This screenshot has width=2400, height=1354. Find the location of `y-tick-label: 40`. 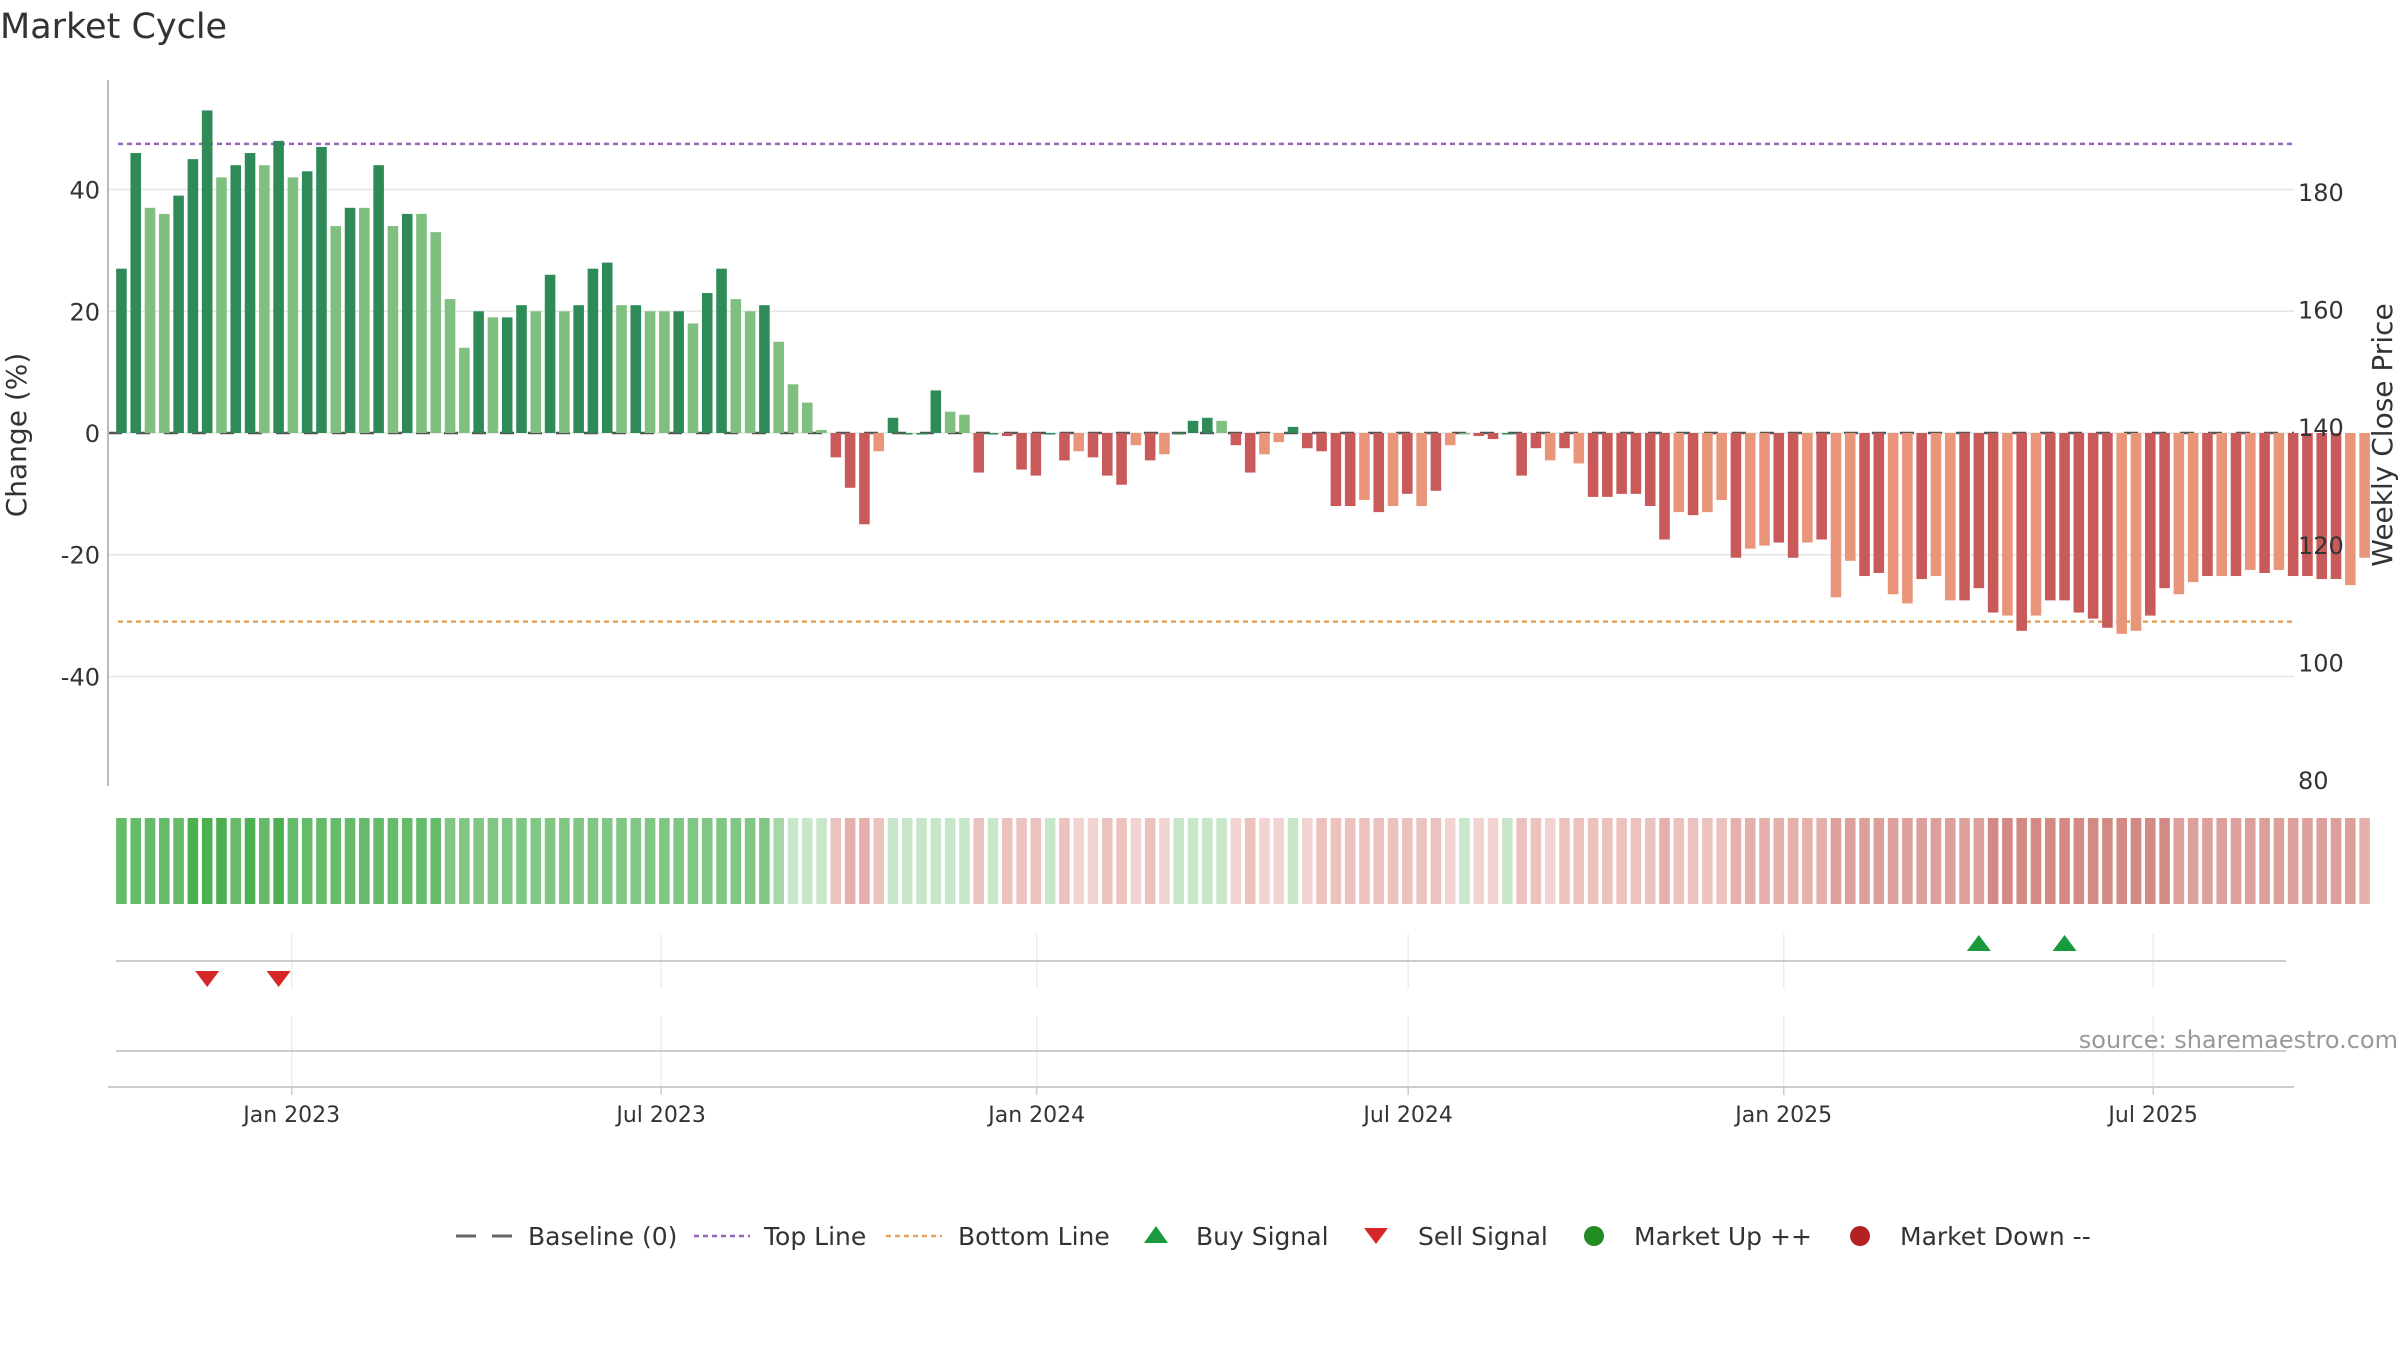

y-tick-label: 40 is located at coordinates (84, 191).